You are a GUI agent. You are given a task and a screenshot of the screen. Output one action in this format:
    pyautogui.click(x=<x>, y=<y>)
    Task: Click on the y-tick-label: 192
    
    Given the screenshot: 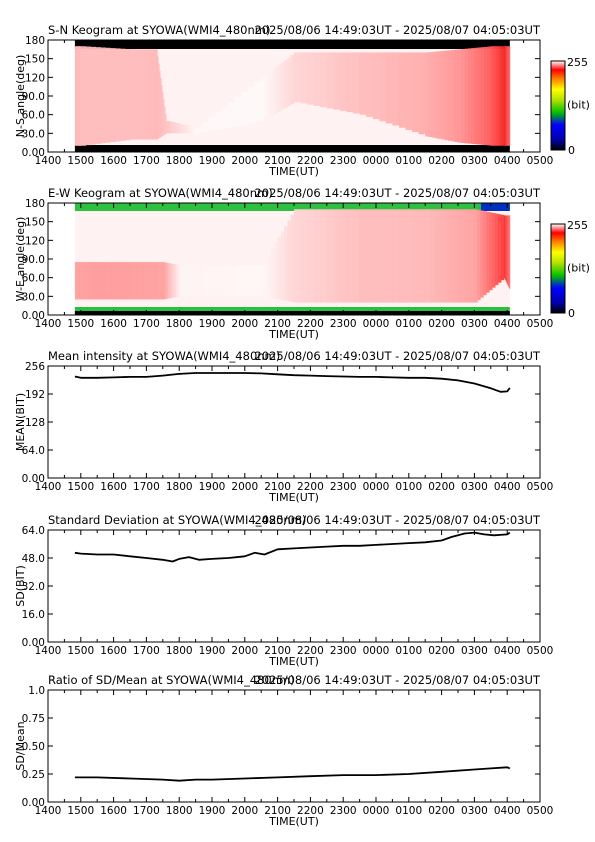 What is the action you would take?
    pyautogui.click(x=35, y=395)
    